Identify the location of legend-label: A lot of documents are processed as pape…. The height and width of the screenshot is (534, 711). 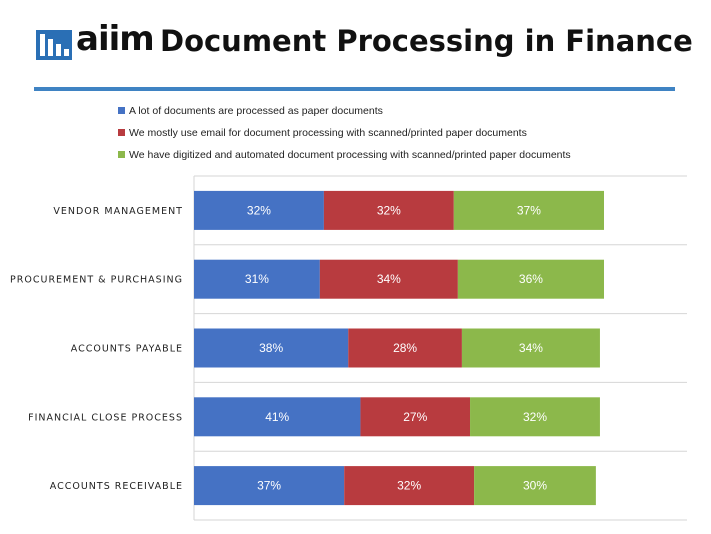
(256, 111).